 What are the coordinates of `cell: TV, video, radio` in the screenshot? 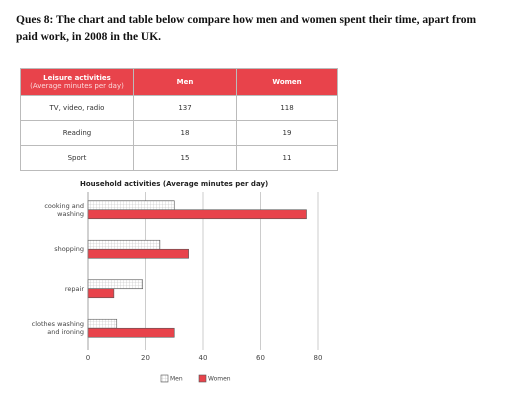 It's located at (77, 108).